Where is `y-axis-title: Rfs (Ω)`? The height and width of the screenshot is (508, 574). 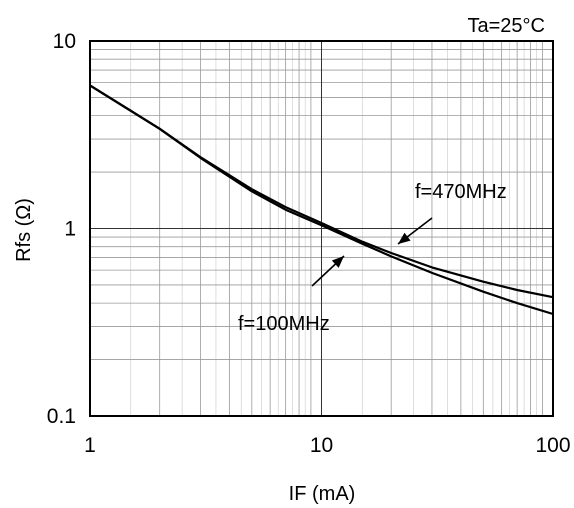
y-axis-title: Rfs (Ω) is located at coordinates (24, 230).